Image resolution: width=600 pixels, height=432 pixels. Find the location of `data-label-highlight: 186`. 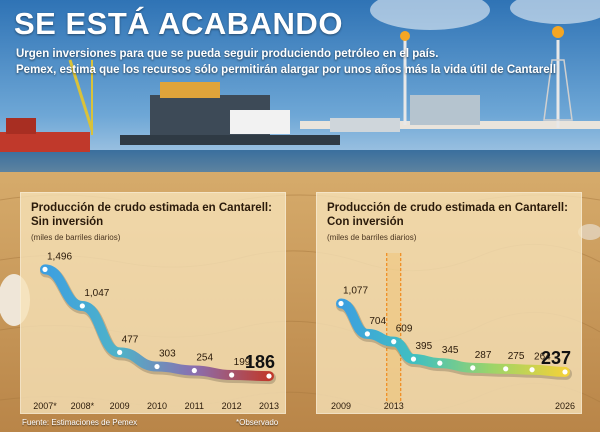

data-label-highlight: 186 is located at coordinates (260, 362).